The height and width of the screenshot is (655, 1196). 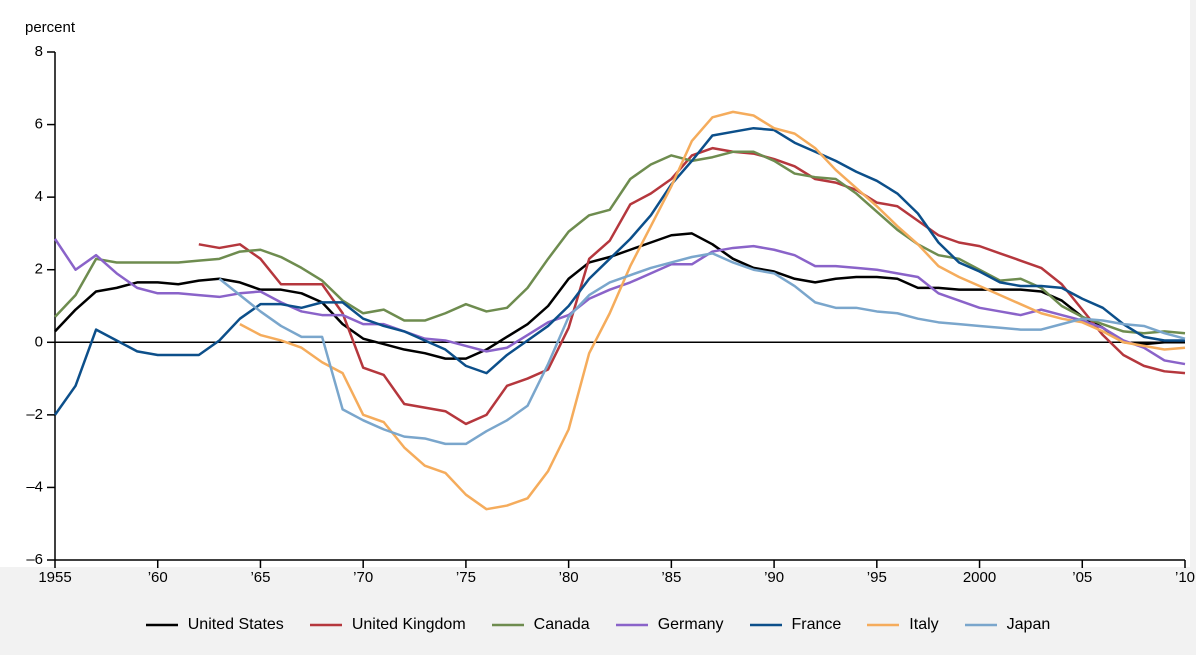 I want to click on legend-item: United Kingdom, so click(x=387, y=625).